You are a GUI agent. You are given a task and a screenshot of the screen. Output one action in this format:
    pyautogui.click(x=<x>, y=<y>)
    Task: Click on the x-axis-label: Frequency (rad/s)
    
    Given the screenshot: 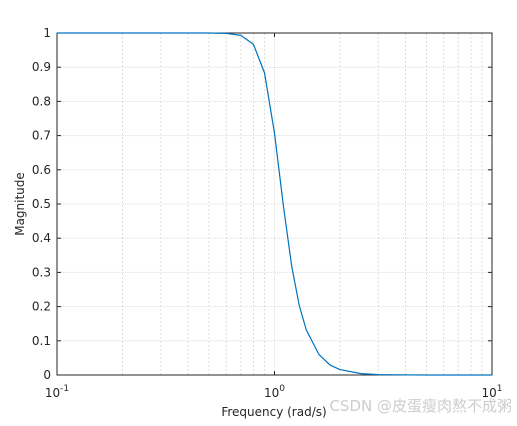 What is the action you would take?
    pyautogui.click(x=273, y=412)
    